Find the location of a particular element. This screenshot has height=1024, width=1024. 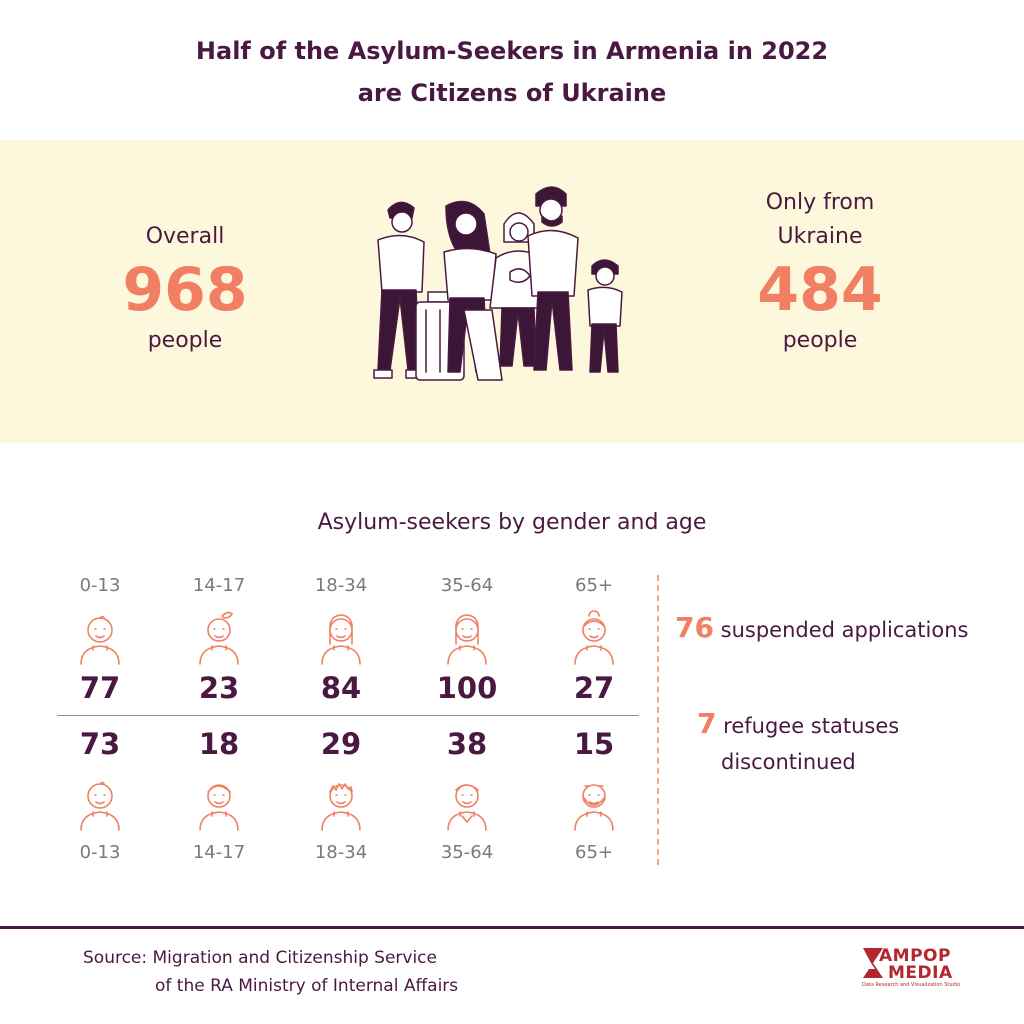

female-count: 23 is located at coordinates (219, 688).